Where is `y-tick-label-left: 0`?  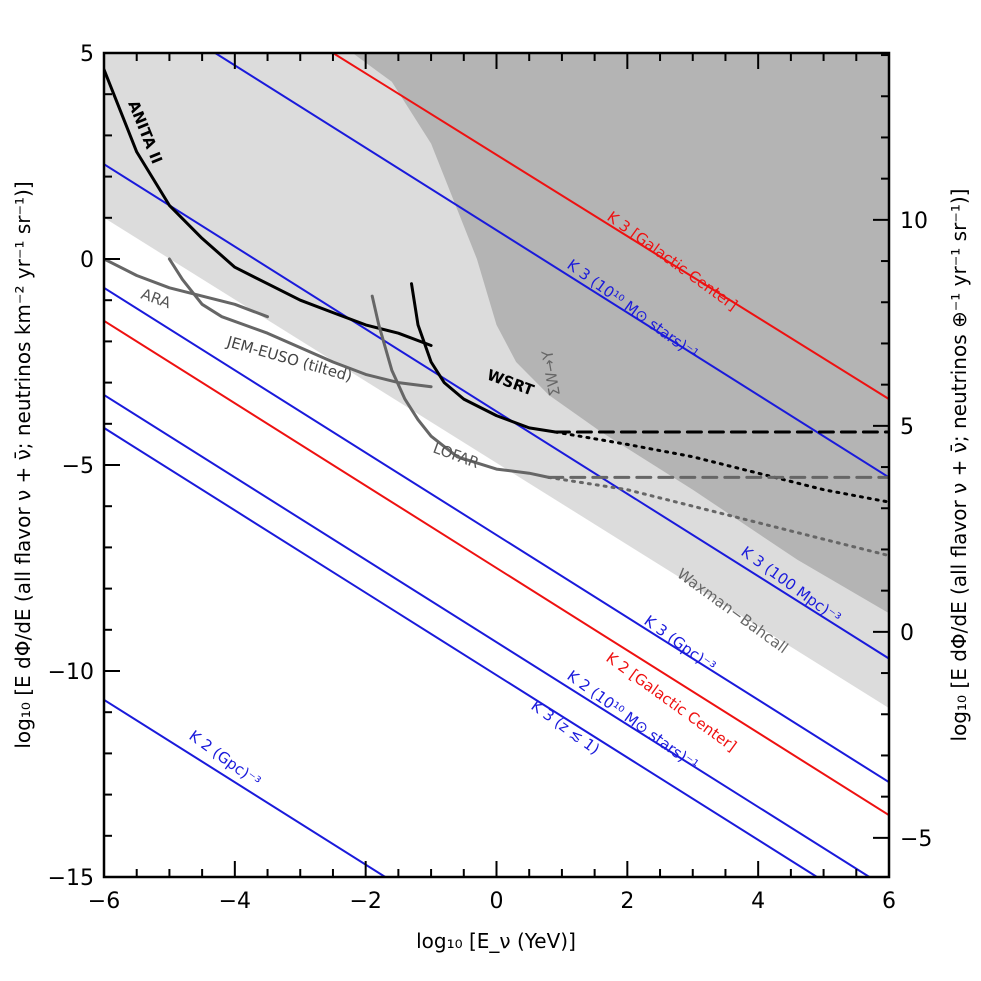 y-tick-label-left: 0 is located at coordinates (87, 260).